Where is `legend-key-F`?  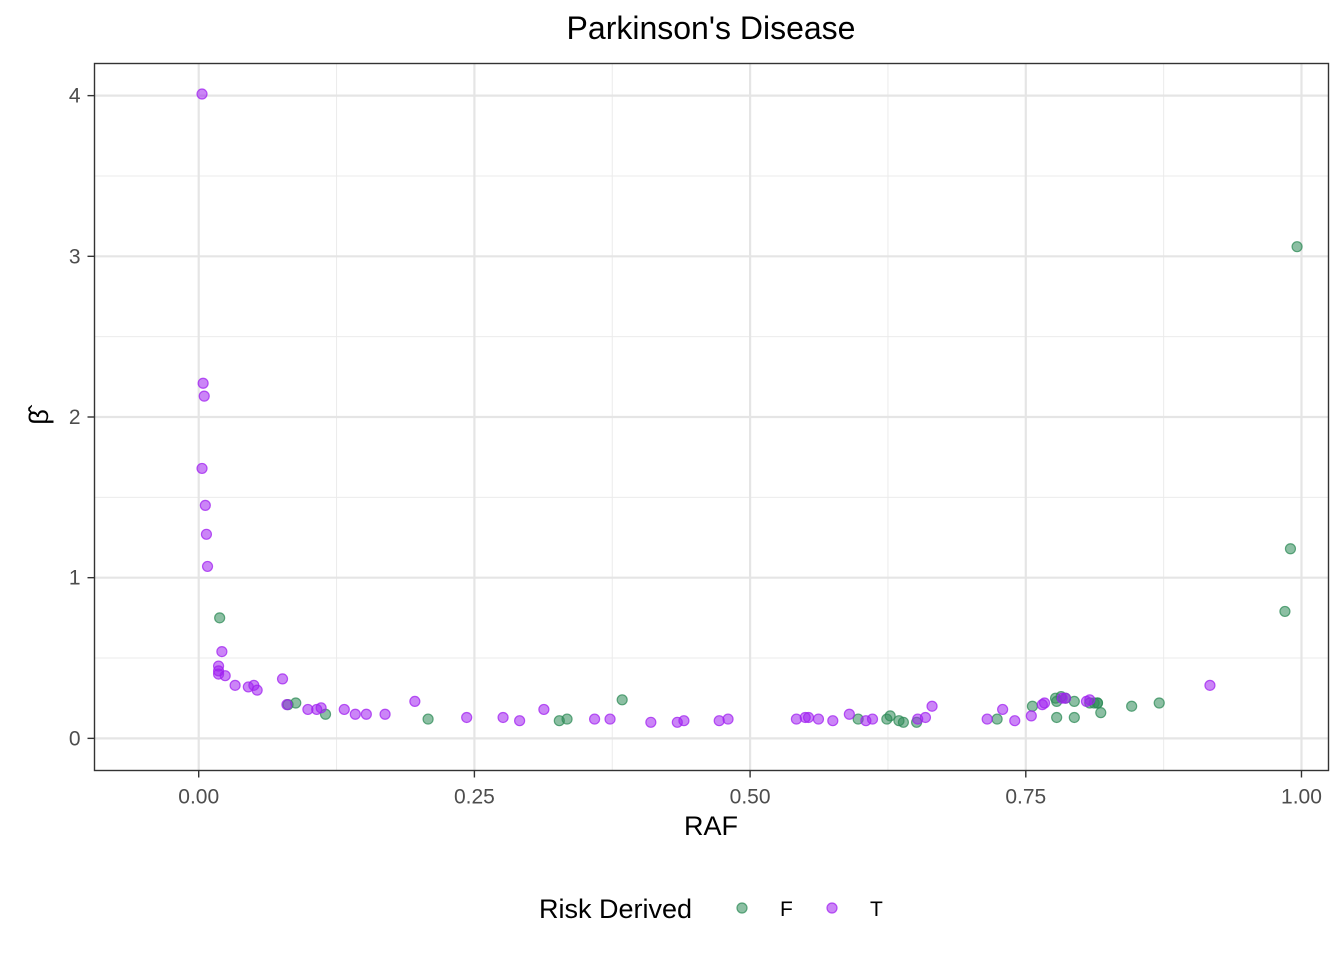 legend-key-F is located at coordinates (742, 908).